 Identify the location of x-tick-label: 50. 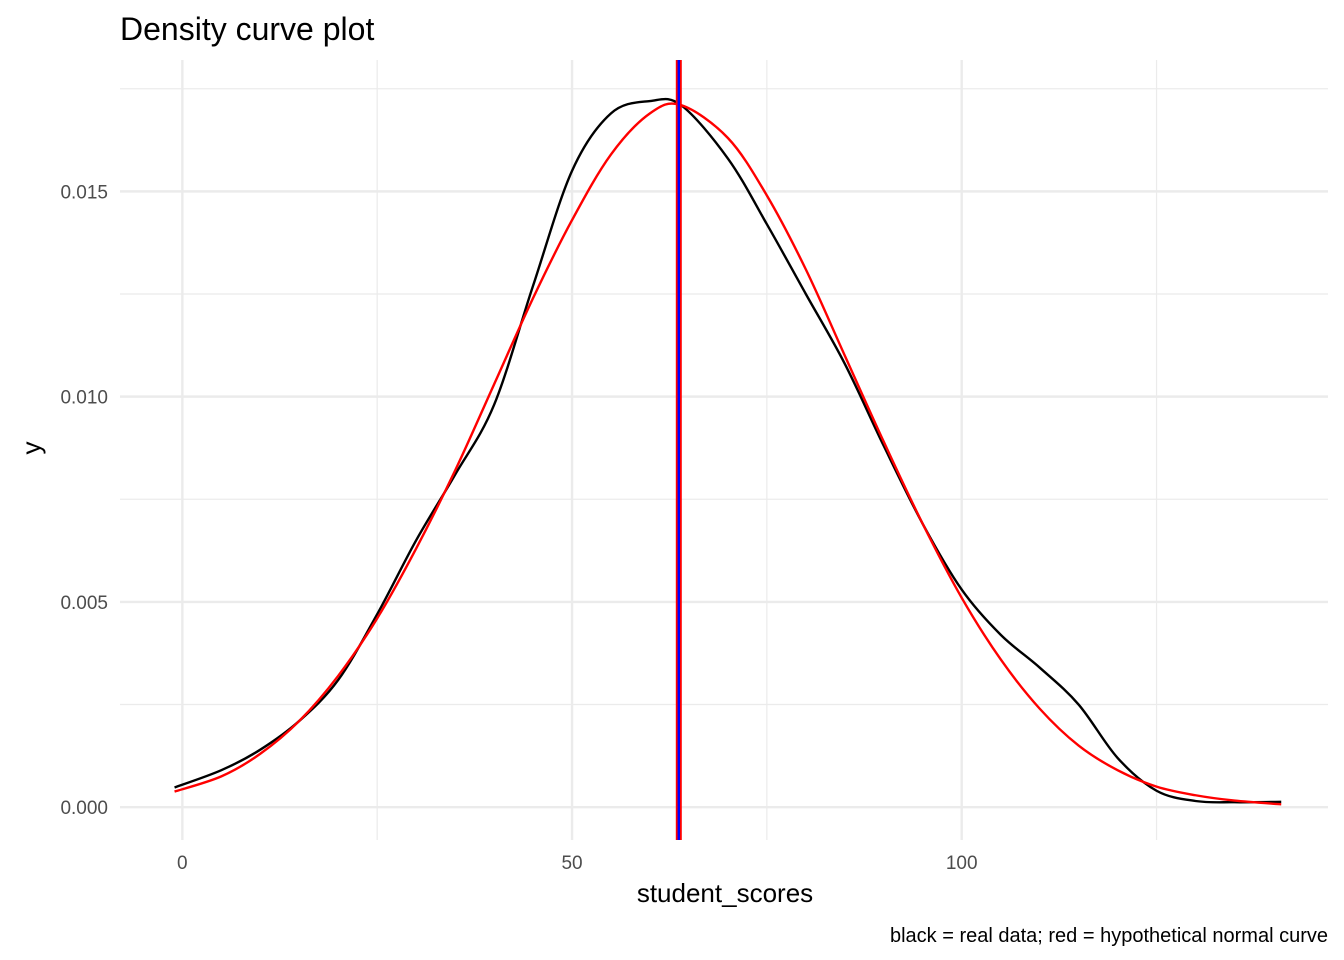
(571, 863).